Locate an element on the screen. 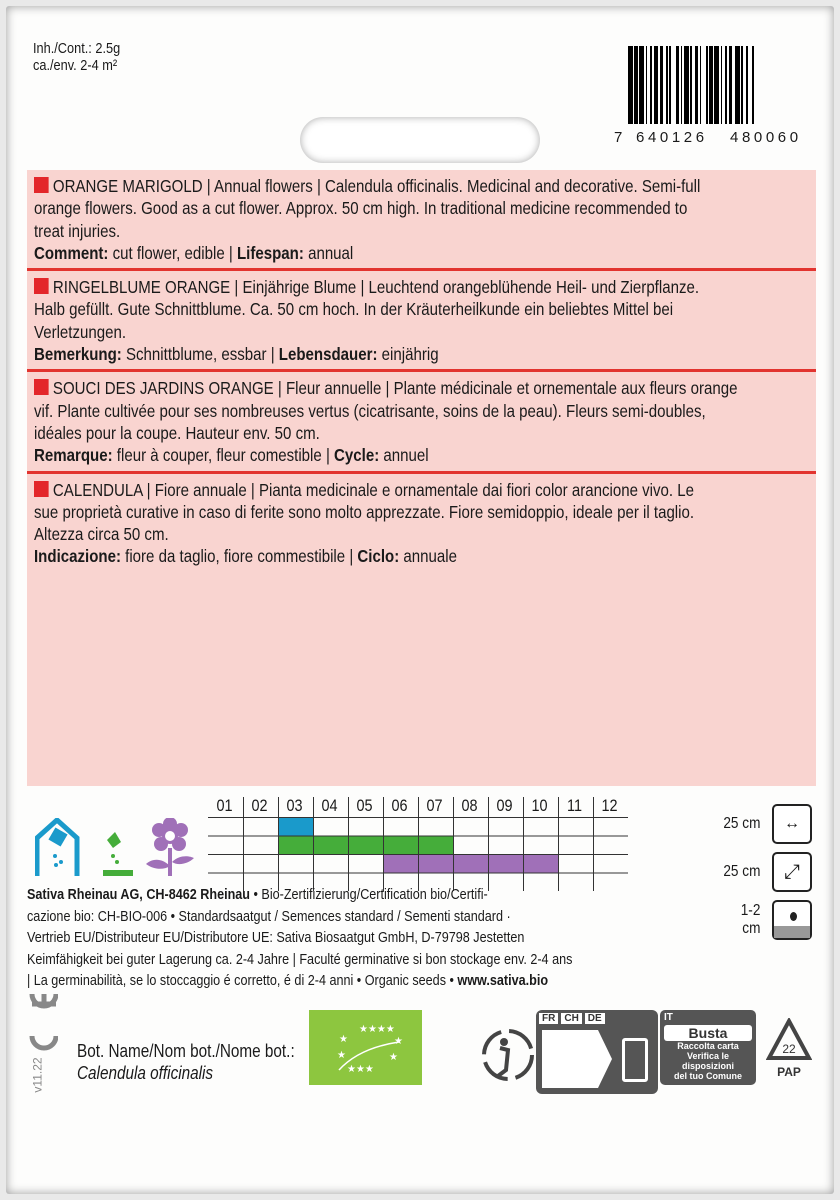  envelope-icon is located at coordinates (577, 1059).